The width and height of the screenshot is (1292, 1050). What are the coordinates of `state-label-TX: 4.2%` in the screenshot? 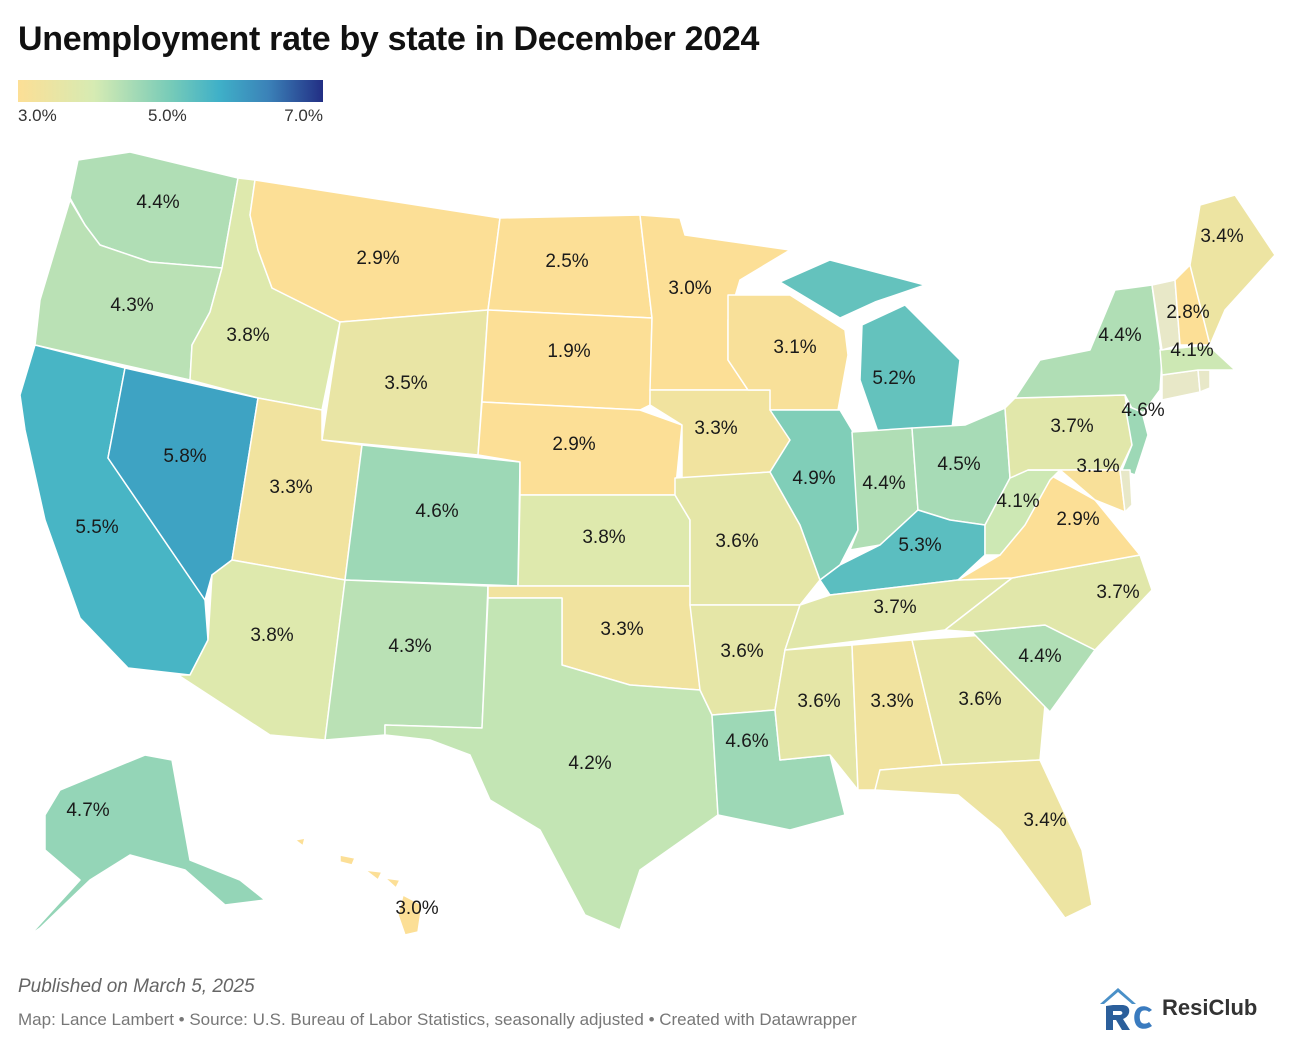 It's located at (589, 763).